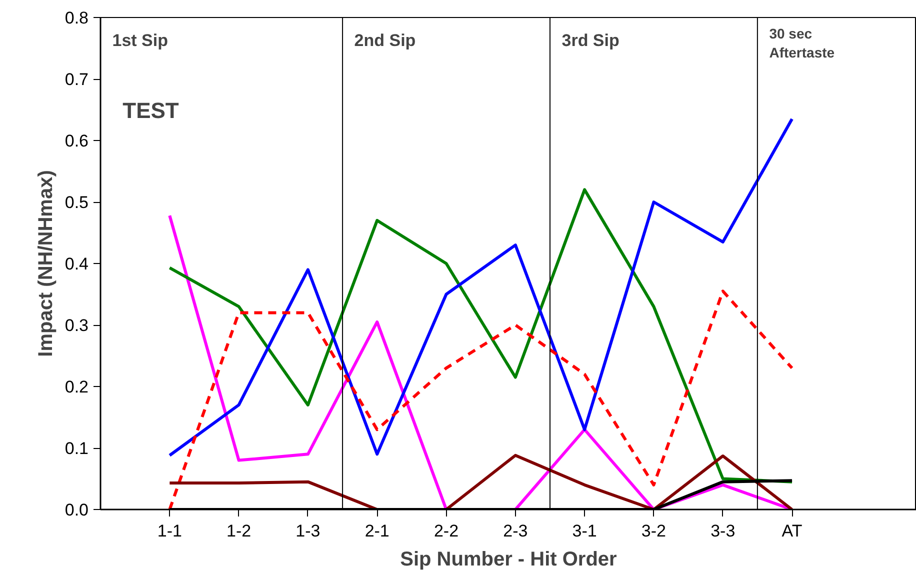 This screenshot has width=916, height=584. I want to click on x-axis-title: Sip Number - Hit Order, so click(509, 559).